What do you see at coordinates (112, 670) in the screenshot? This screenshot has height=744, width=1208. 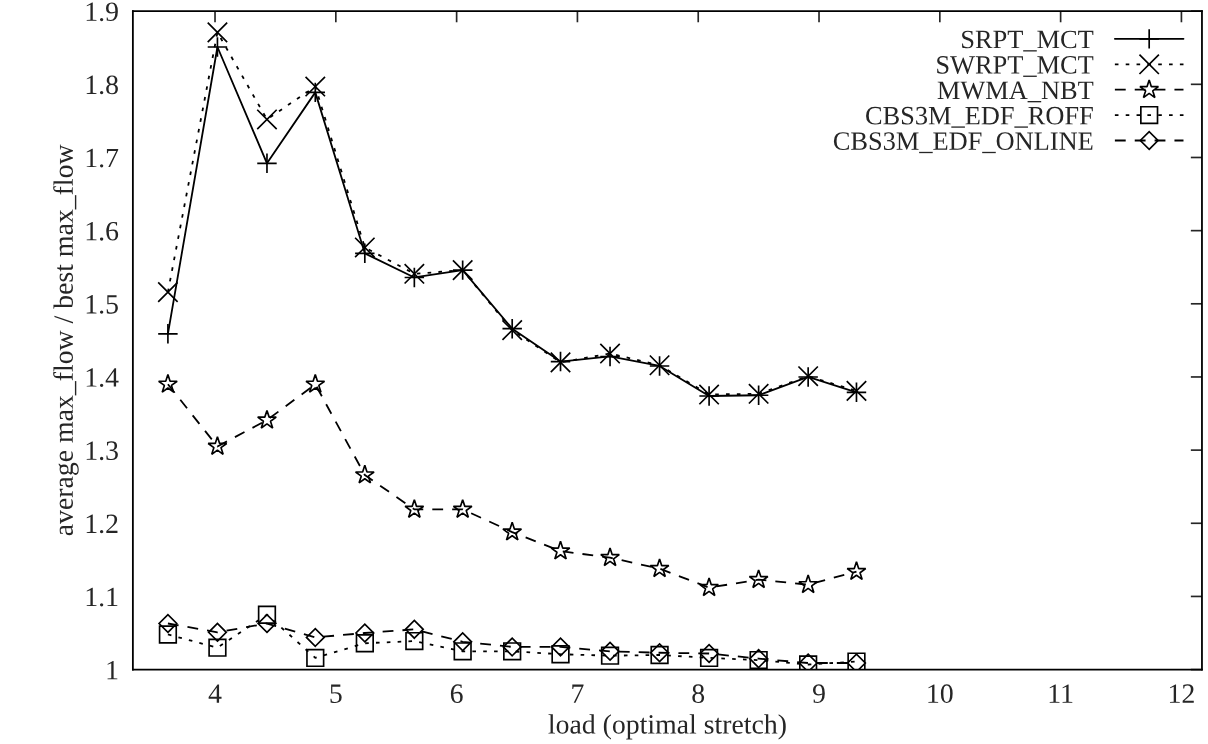 I see `y-tick-label: 1` at bounding box center [112, 670].